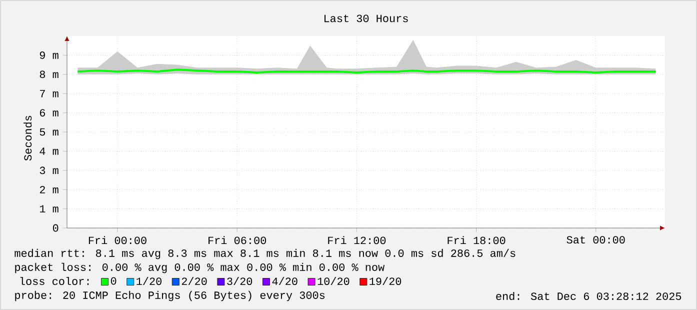 This screenshot has width=697, height=310. What do you see at coordinates (589, 296) in the screenshot?
I see `text: end: Sat Dec 6 03:28:12 2025` at bounding box center [589, 296].